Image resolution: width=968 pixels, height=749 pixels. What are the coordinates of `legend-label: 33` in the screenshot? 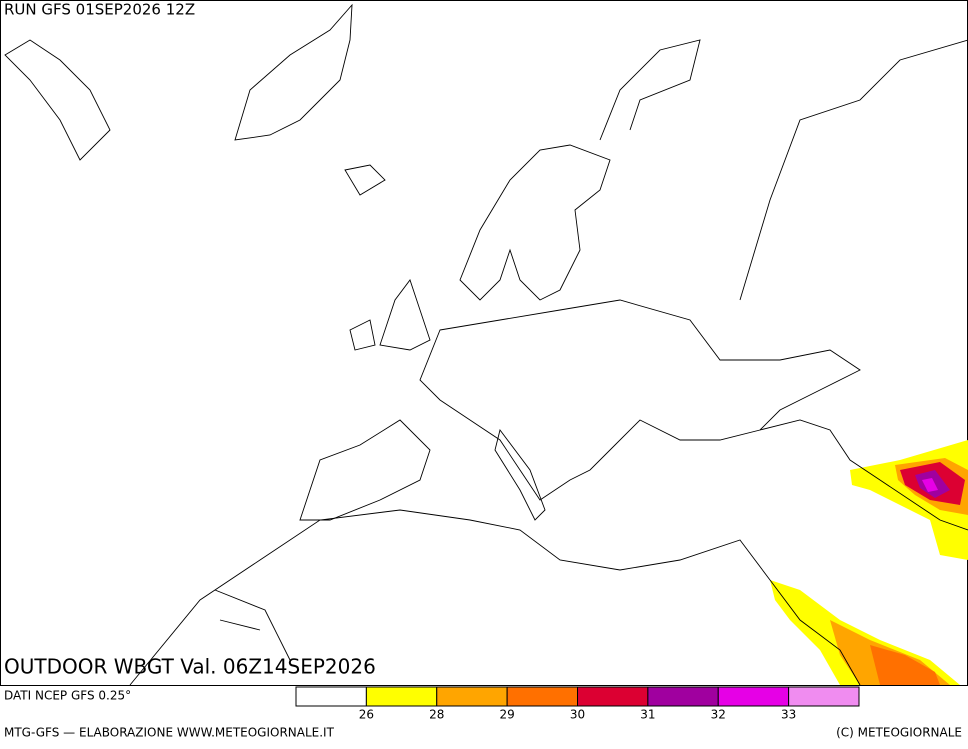 It's located at (788, 715).